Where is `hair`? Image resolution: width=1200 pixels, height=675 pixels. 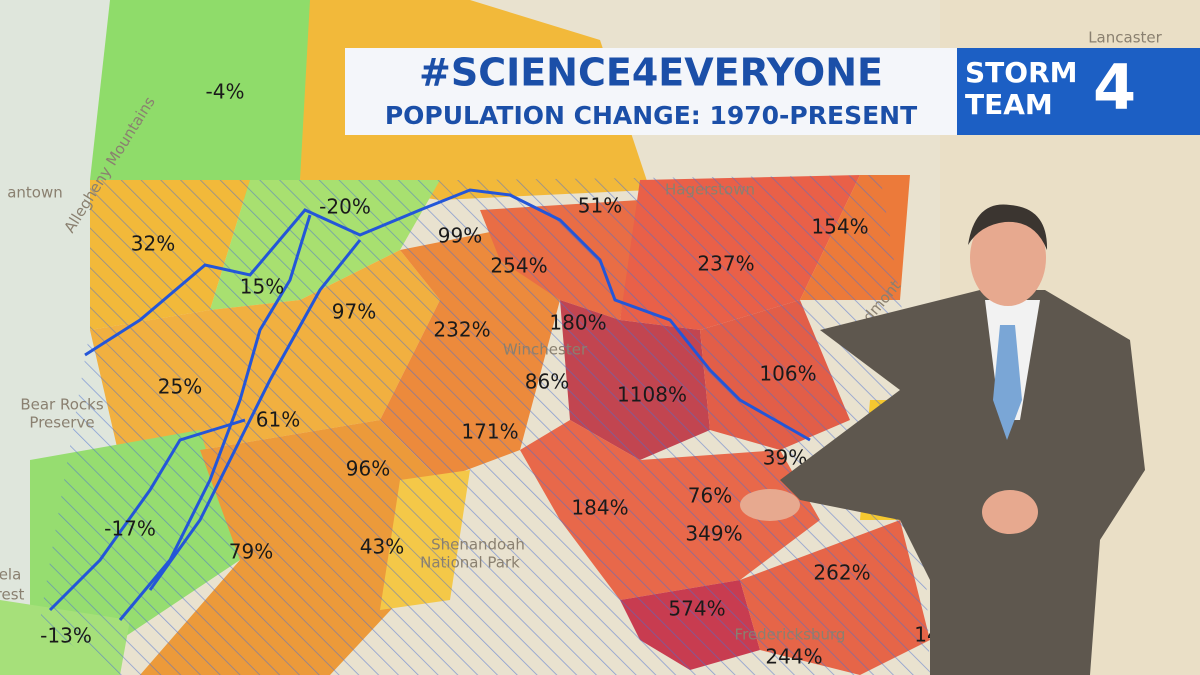
hair is located at coordinates (1008, 227).